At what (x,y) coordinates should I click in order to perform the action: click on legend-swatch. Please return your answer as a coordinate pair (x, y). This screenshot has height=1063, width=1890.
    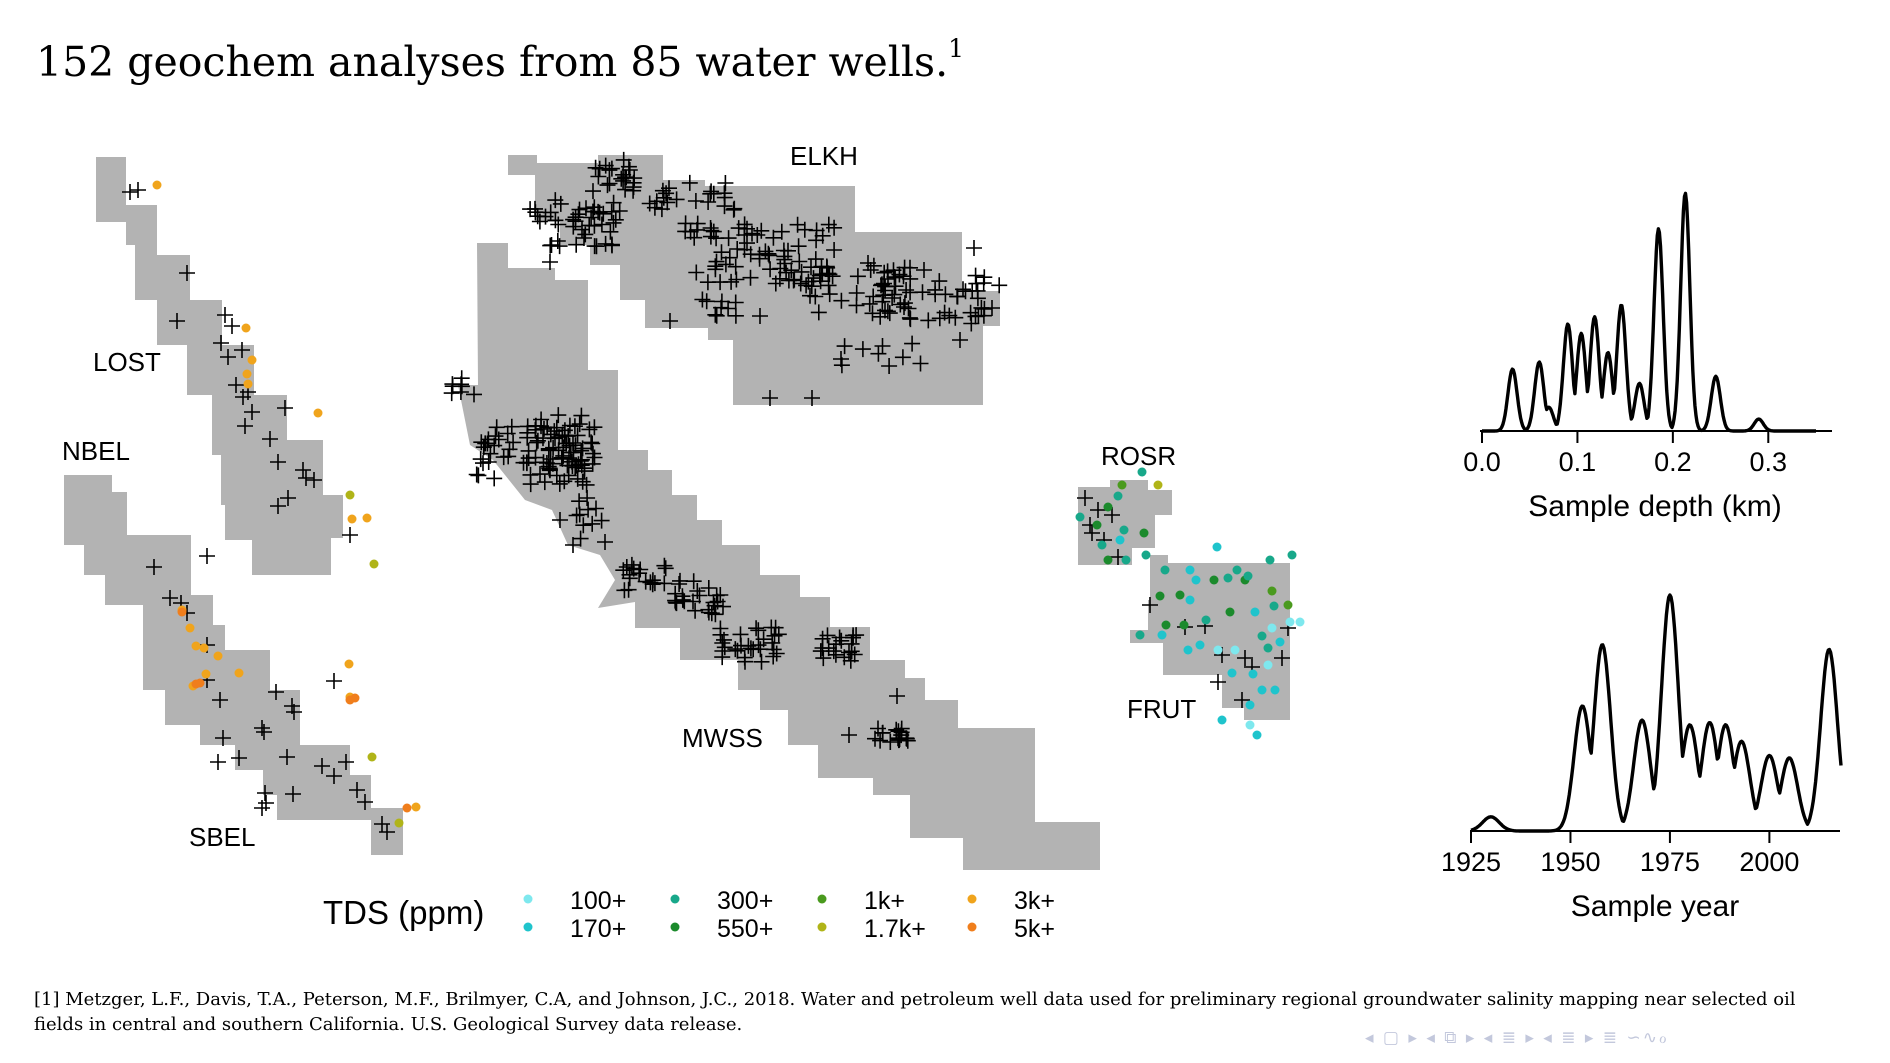
    Looking at the image, I should click on (675, 927).